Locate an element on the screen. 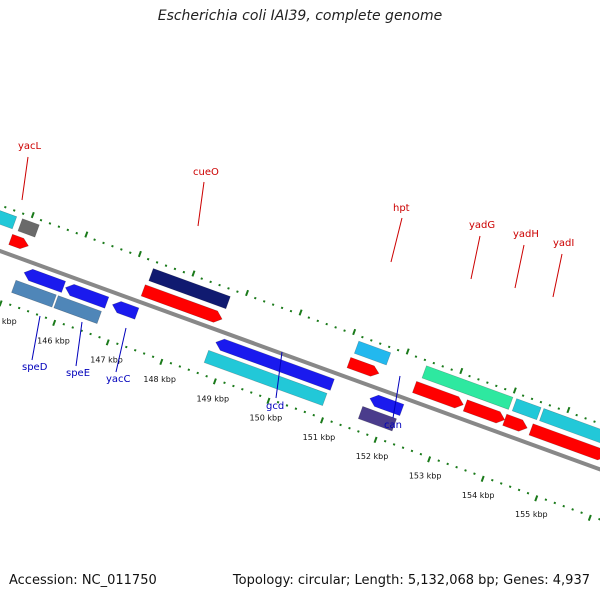 This screenshot has height=604, width=600. gene-label-can: can is located at coordinates (393, 425).